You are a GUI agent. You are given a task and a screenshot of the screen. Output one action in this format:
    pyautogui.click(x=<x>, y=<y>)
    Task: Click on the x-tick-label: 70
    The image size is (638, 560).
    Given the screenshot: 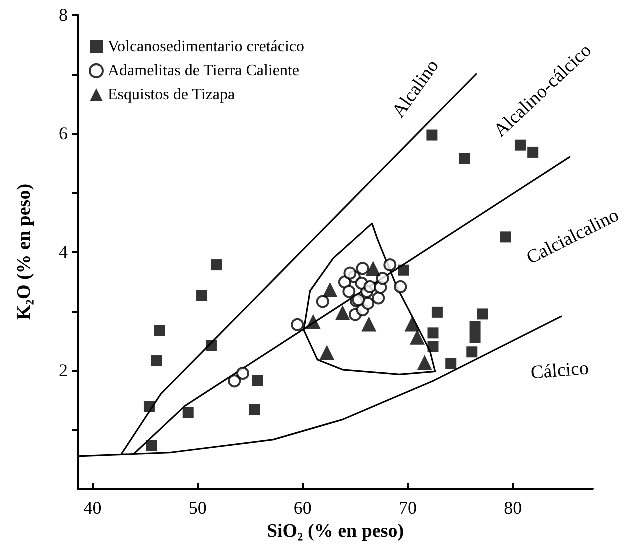 What is the action you would take?
    pyautogui.click(x=408, y=508)
    